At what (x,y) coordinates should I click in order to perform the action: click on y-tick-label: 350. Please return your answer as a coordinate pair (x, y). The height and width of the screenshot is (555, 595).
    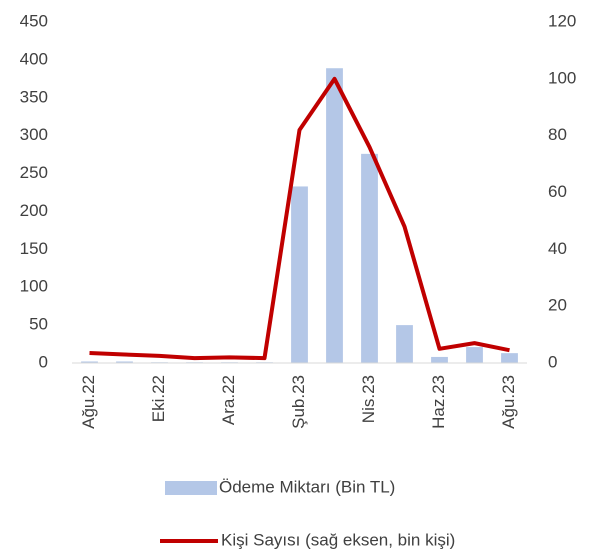
    Looking at the image, I should click on (34, 96).